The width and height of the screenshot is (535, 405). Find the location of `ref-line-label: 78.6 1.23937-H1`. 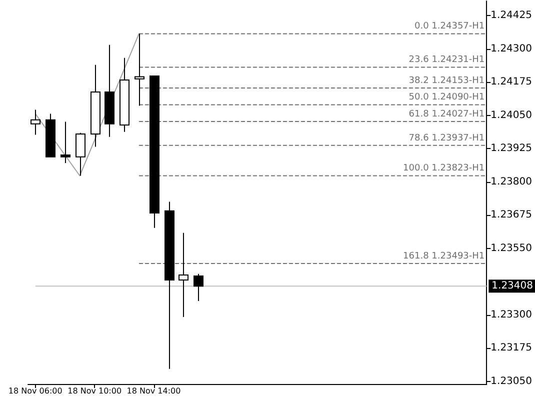

ref-line-label: 78.6 1.23937-H1 is located at coordinates (446, 138).